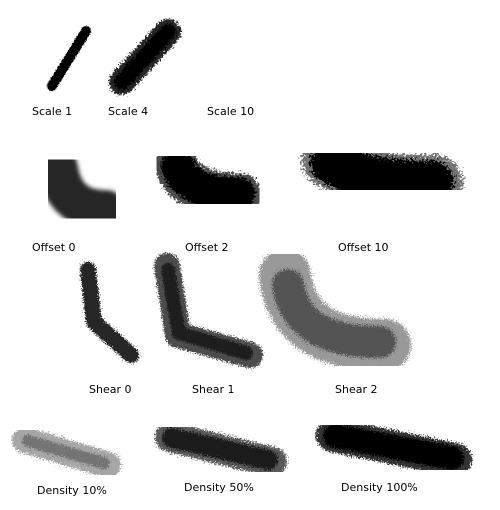 The height and width of the screenshot is (510, 500). I want to click on shear-1-label: Shear 1, so click(213, 389).